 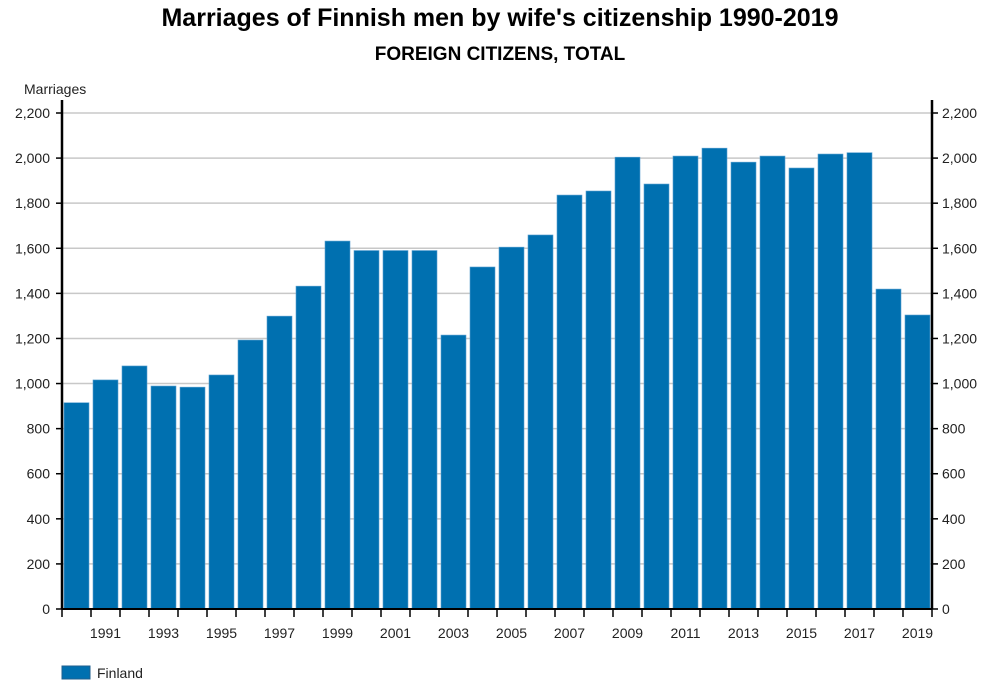 I want to click on x-tick-label: 2013, so click(x=743, y=633).